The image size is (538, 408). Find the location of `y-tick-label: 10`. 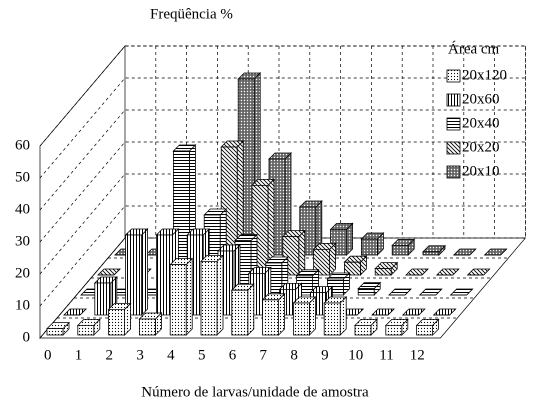

y-tick-label: 10 is located at coordinates (22, 305).